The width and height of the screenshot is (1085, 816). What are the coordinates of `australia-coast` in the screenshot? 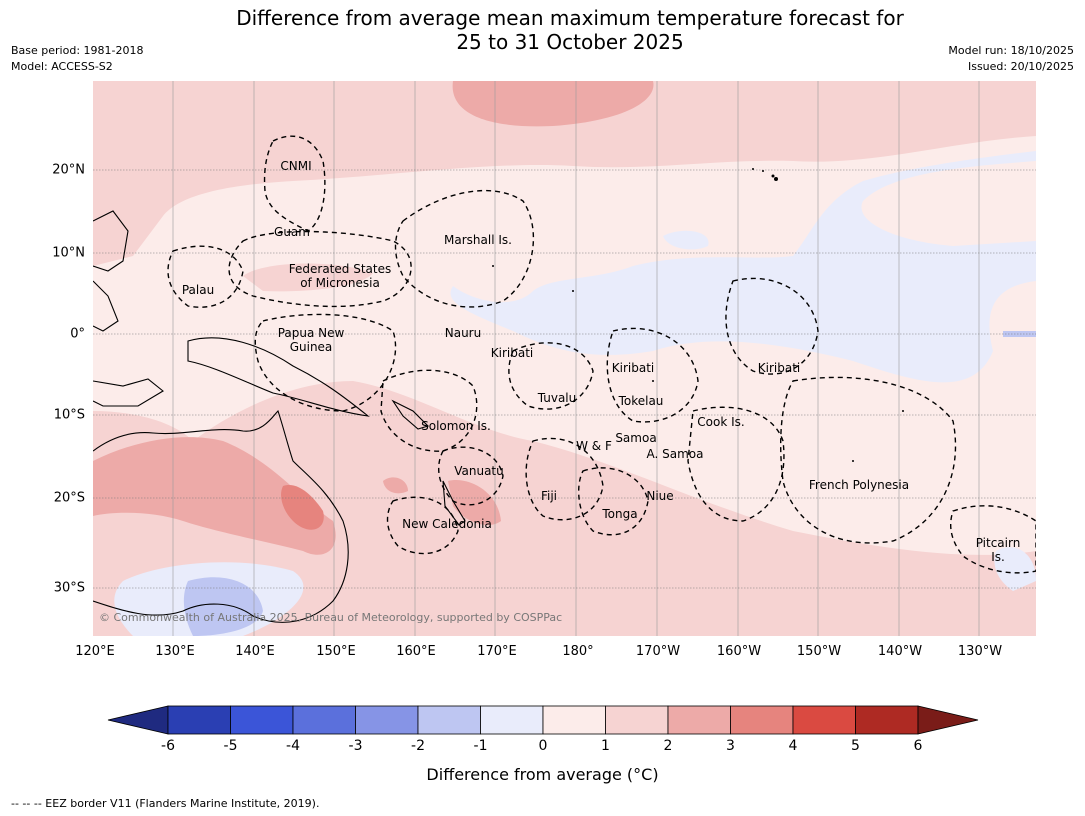 It's located at (221, 516).